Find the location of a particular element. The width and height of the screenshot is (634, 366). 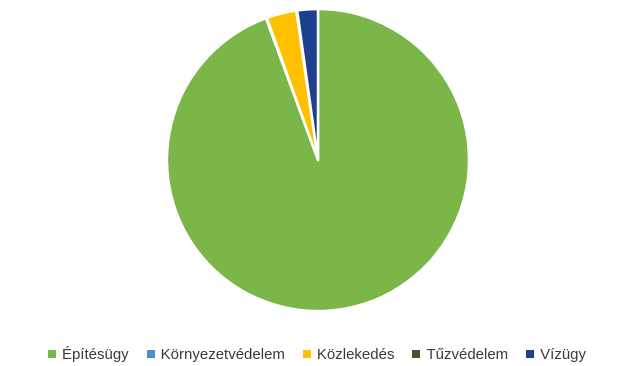

legend-label-3: Tűzvédelem is located at coordinates (467, 354).